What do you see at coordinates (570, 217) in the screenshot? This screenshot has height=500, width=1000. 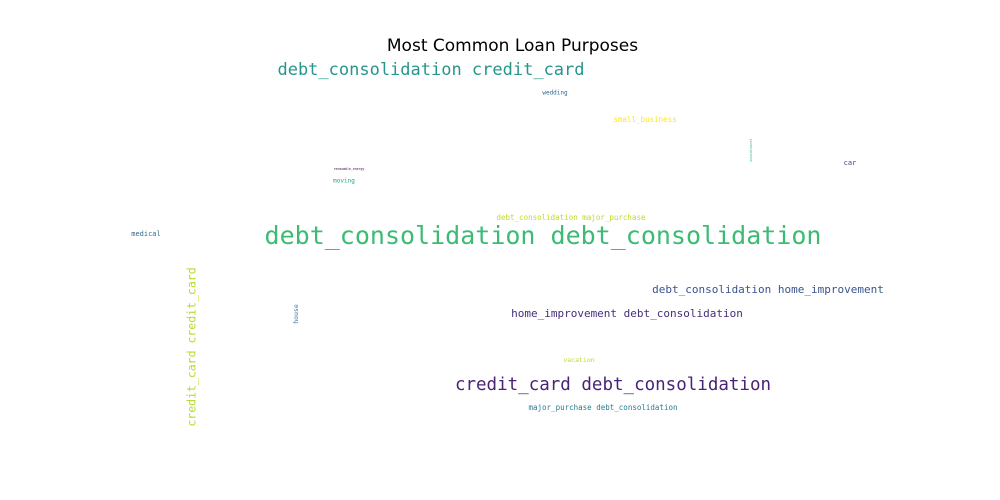 I see `wordcloud-word: debt_consolidation major_purchase` at bounding box center [570, 217].